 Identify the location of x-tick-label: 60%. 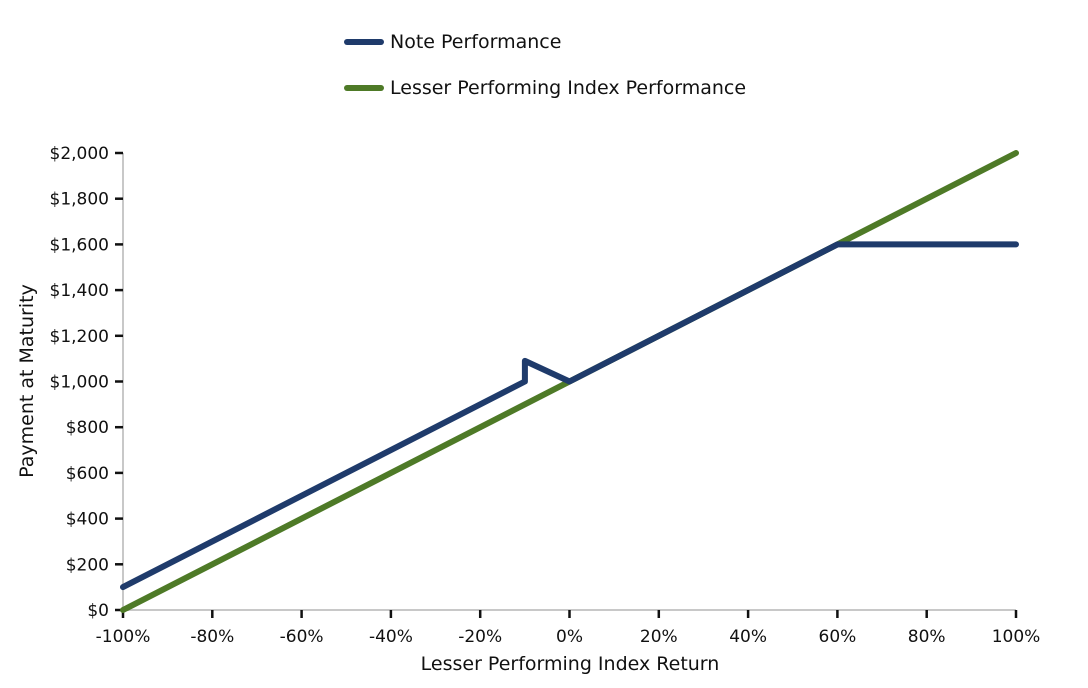
(838, 637).